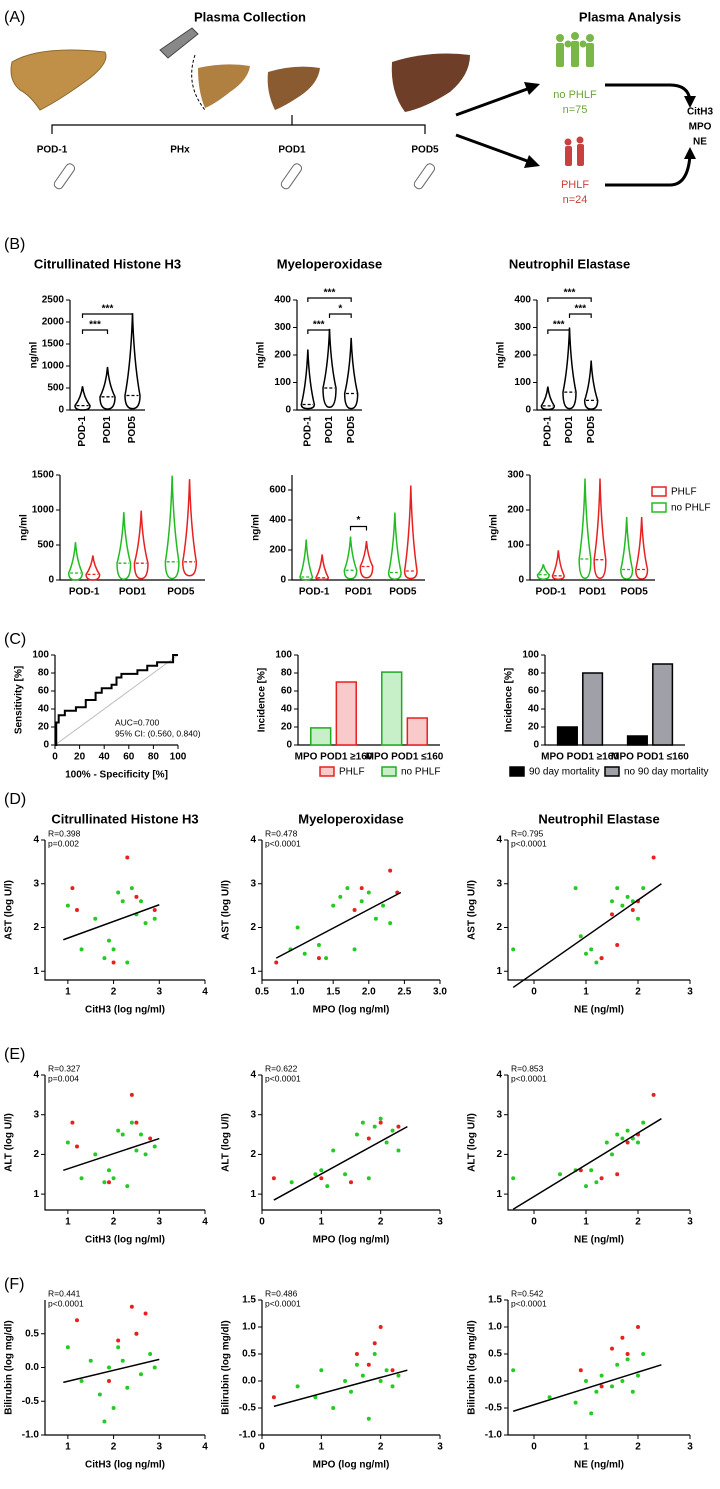 This screenshot has width=720, height=1489. I want to click on panel-label: (B), so click(14, 244).